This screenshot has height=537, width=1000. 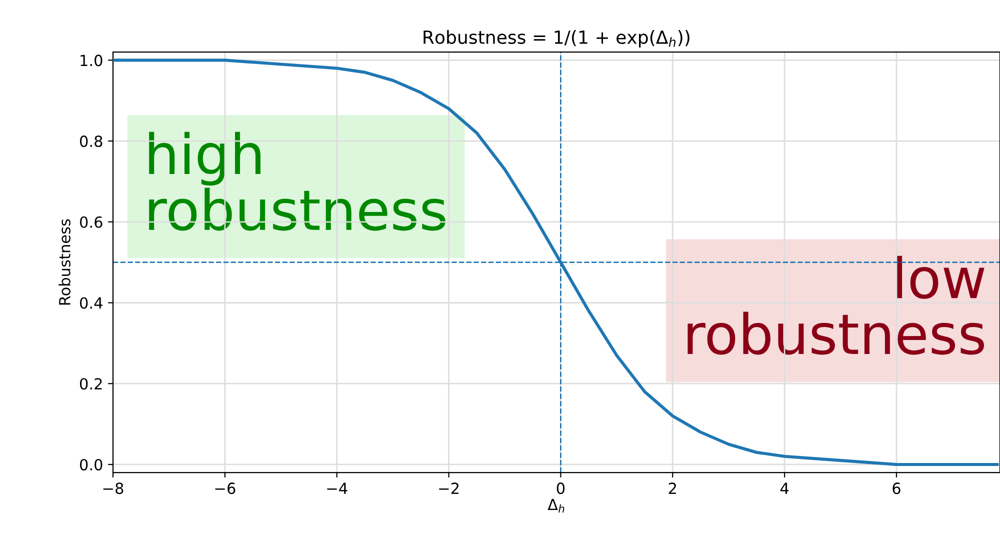 What do you see at coordinates (297, 181) in the screenshot?
I see `annotation: high robustness` at bounding box center [297, 181].